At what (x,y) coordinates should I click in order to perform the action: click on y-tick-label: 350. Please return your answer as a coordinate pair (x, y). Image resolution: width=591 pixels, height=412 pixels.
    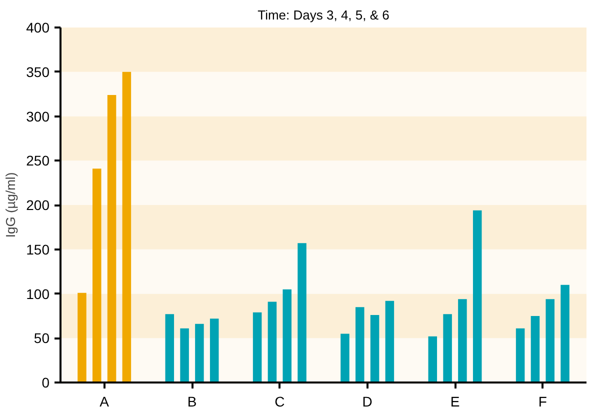
    Looking at the image, I should click on (38, 72).